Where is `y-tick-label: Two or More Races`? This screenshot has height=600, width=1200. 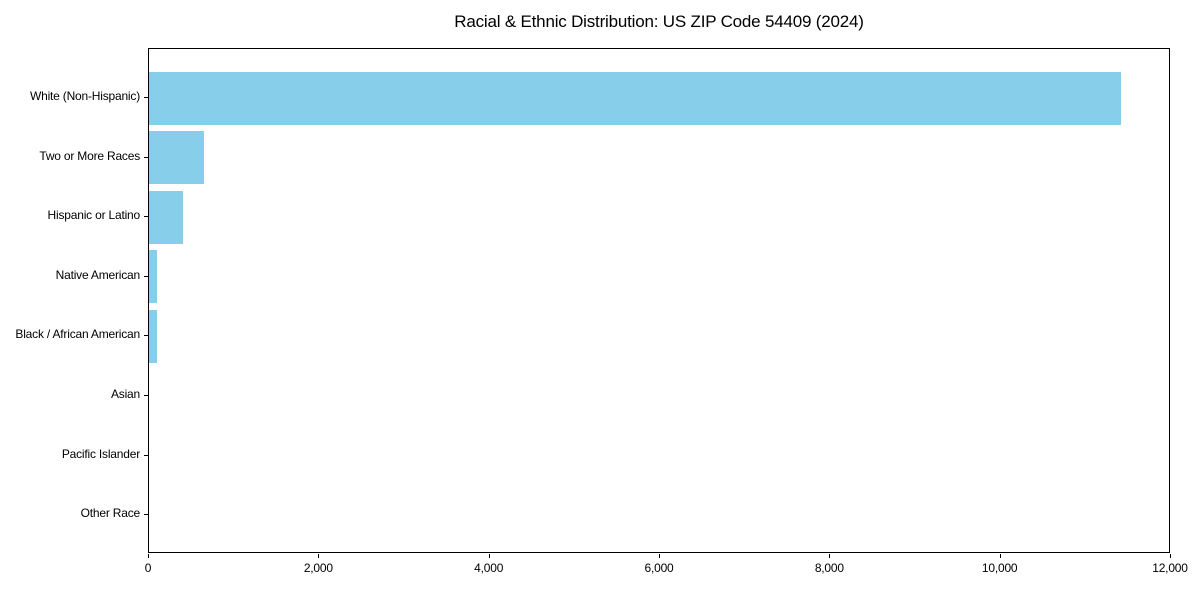
y-tick-label: Two or More Races is located at coordinates (89, 155).